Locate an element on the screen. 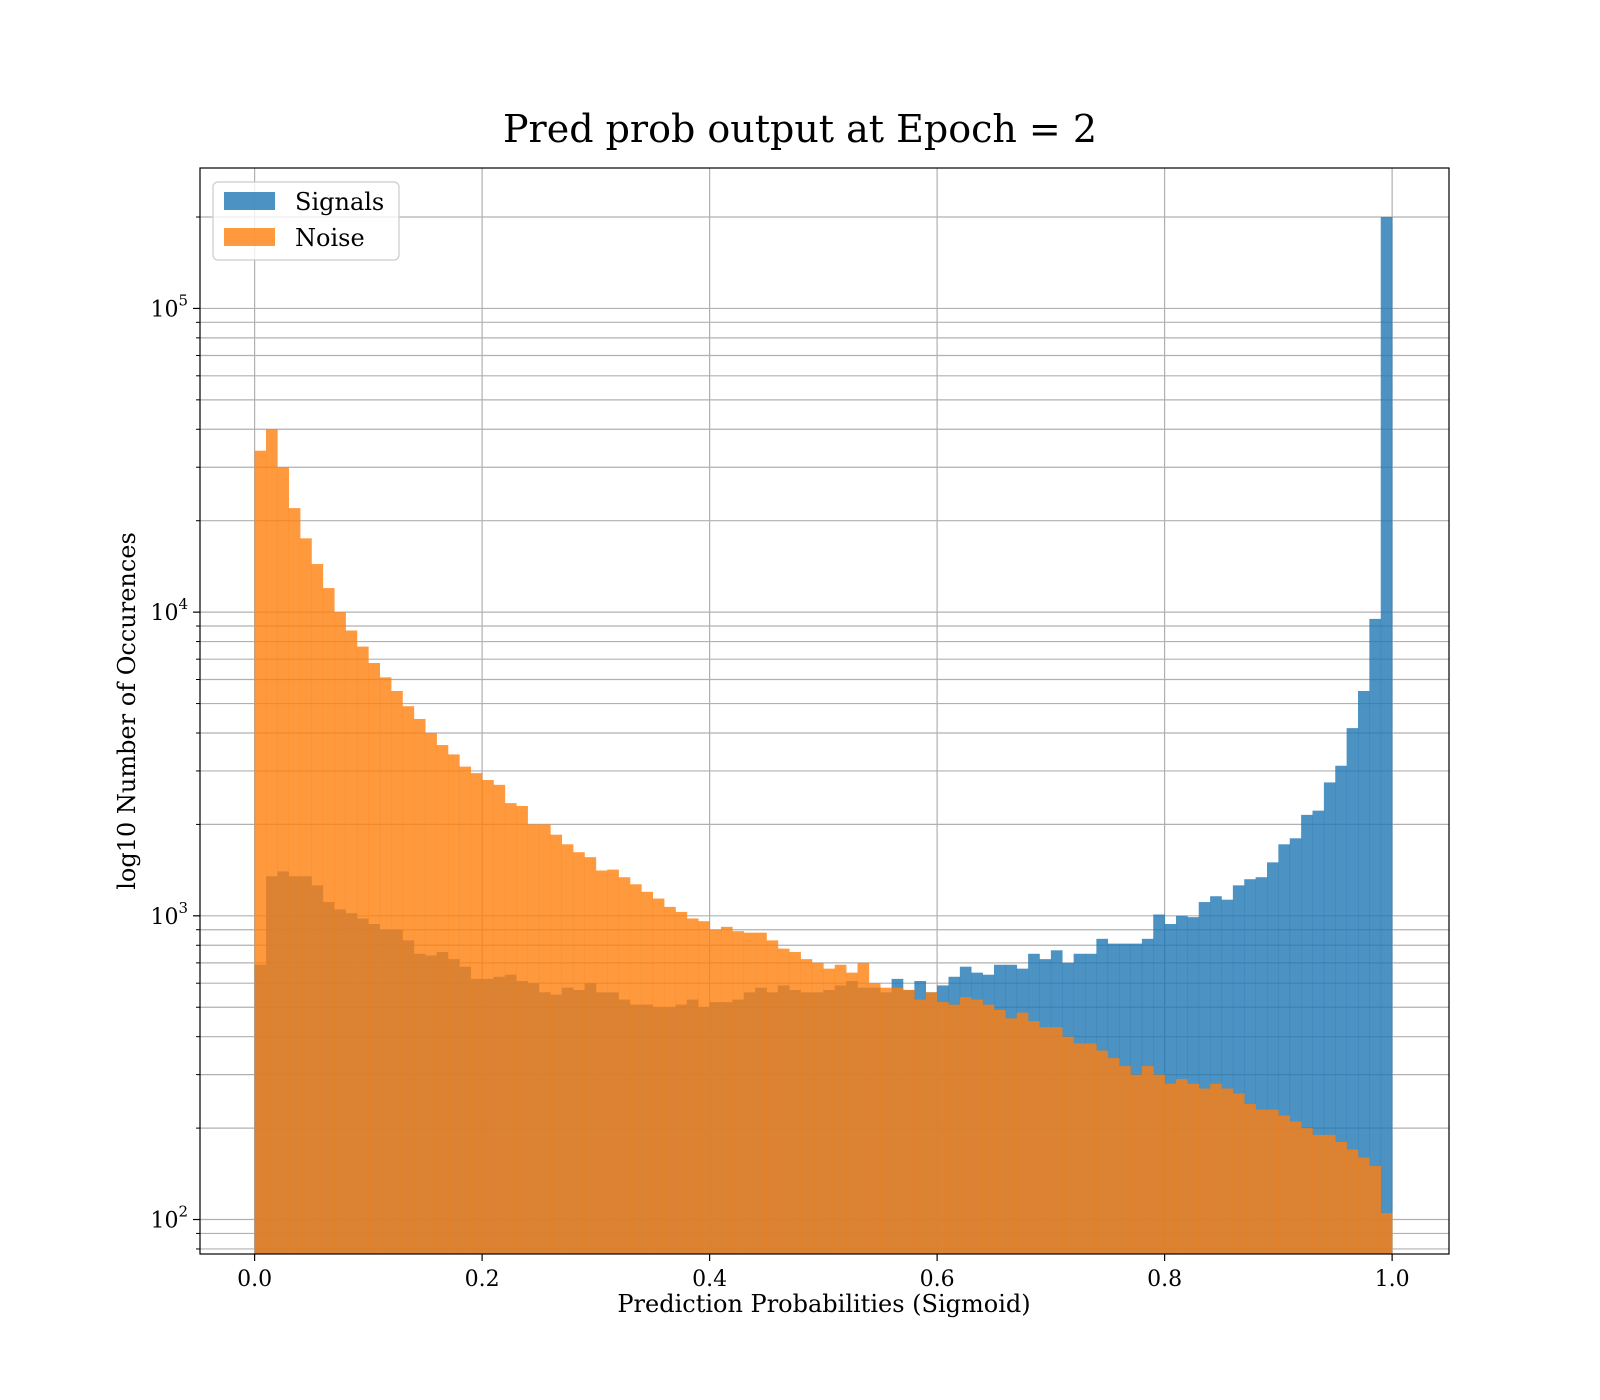 The width and height of the screenshot is (1600, 1400). x-tick-label: 0.0 is located at coordinates (254, 1279).